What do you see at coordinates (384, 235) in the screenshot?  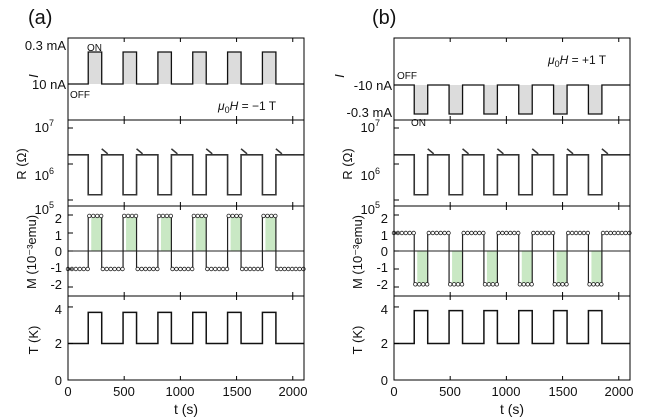 I see `magnetization-ytick: 1` at bounding box center [384, 235].